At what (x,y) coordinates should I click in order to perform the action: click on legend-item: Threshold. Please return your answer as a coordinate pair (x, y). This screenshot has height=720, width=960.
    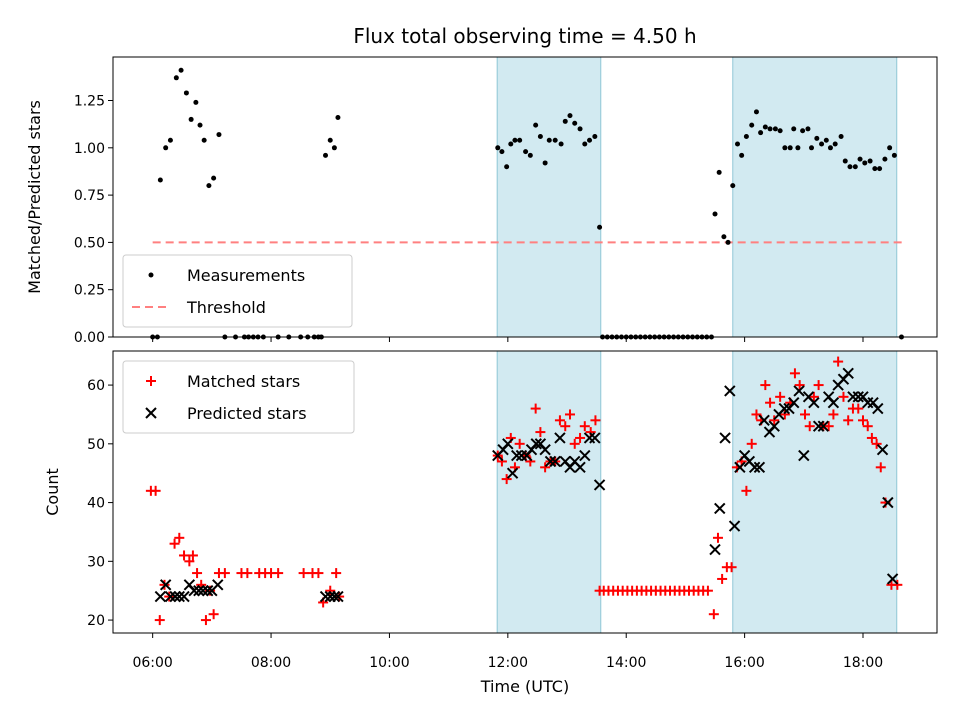
    Looking at the image, I should click on (199, 307).